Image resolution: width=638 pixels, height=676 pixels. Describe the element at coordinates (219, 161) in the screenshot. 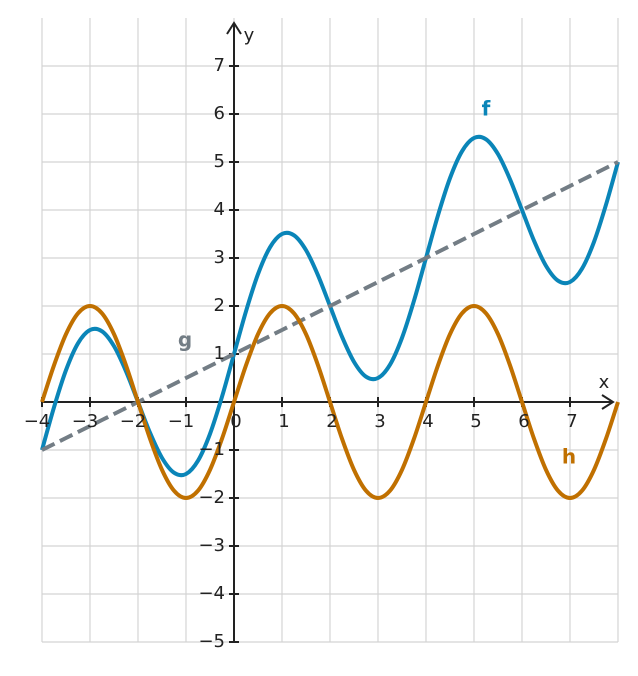

I see `y-tick-label: 5` at that location.